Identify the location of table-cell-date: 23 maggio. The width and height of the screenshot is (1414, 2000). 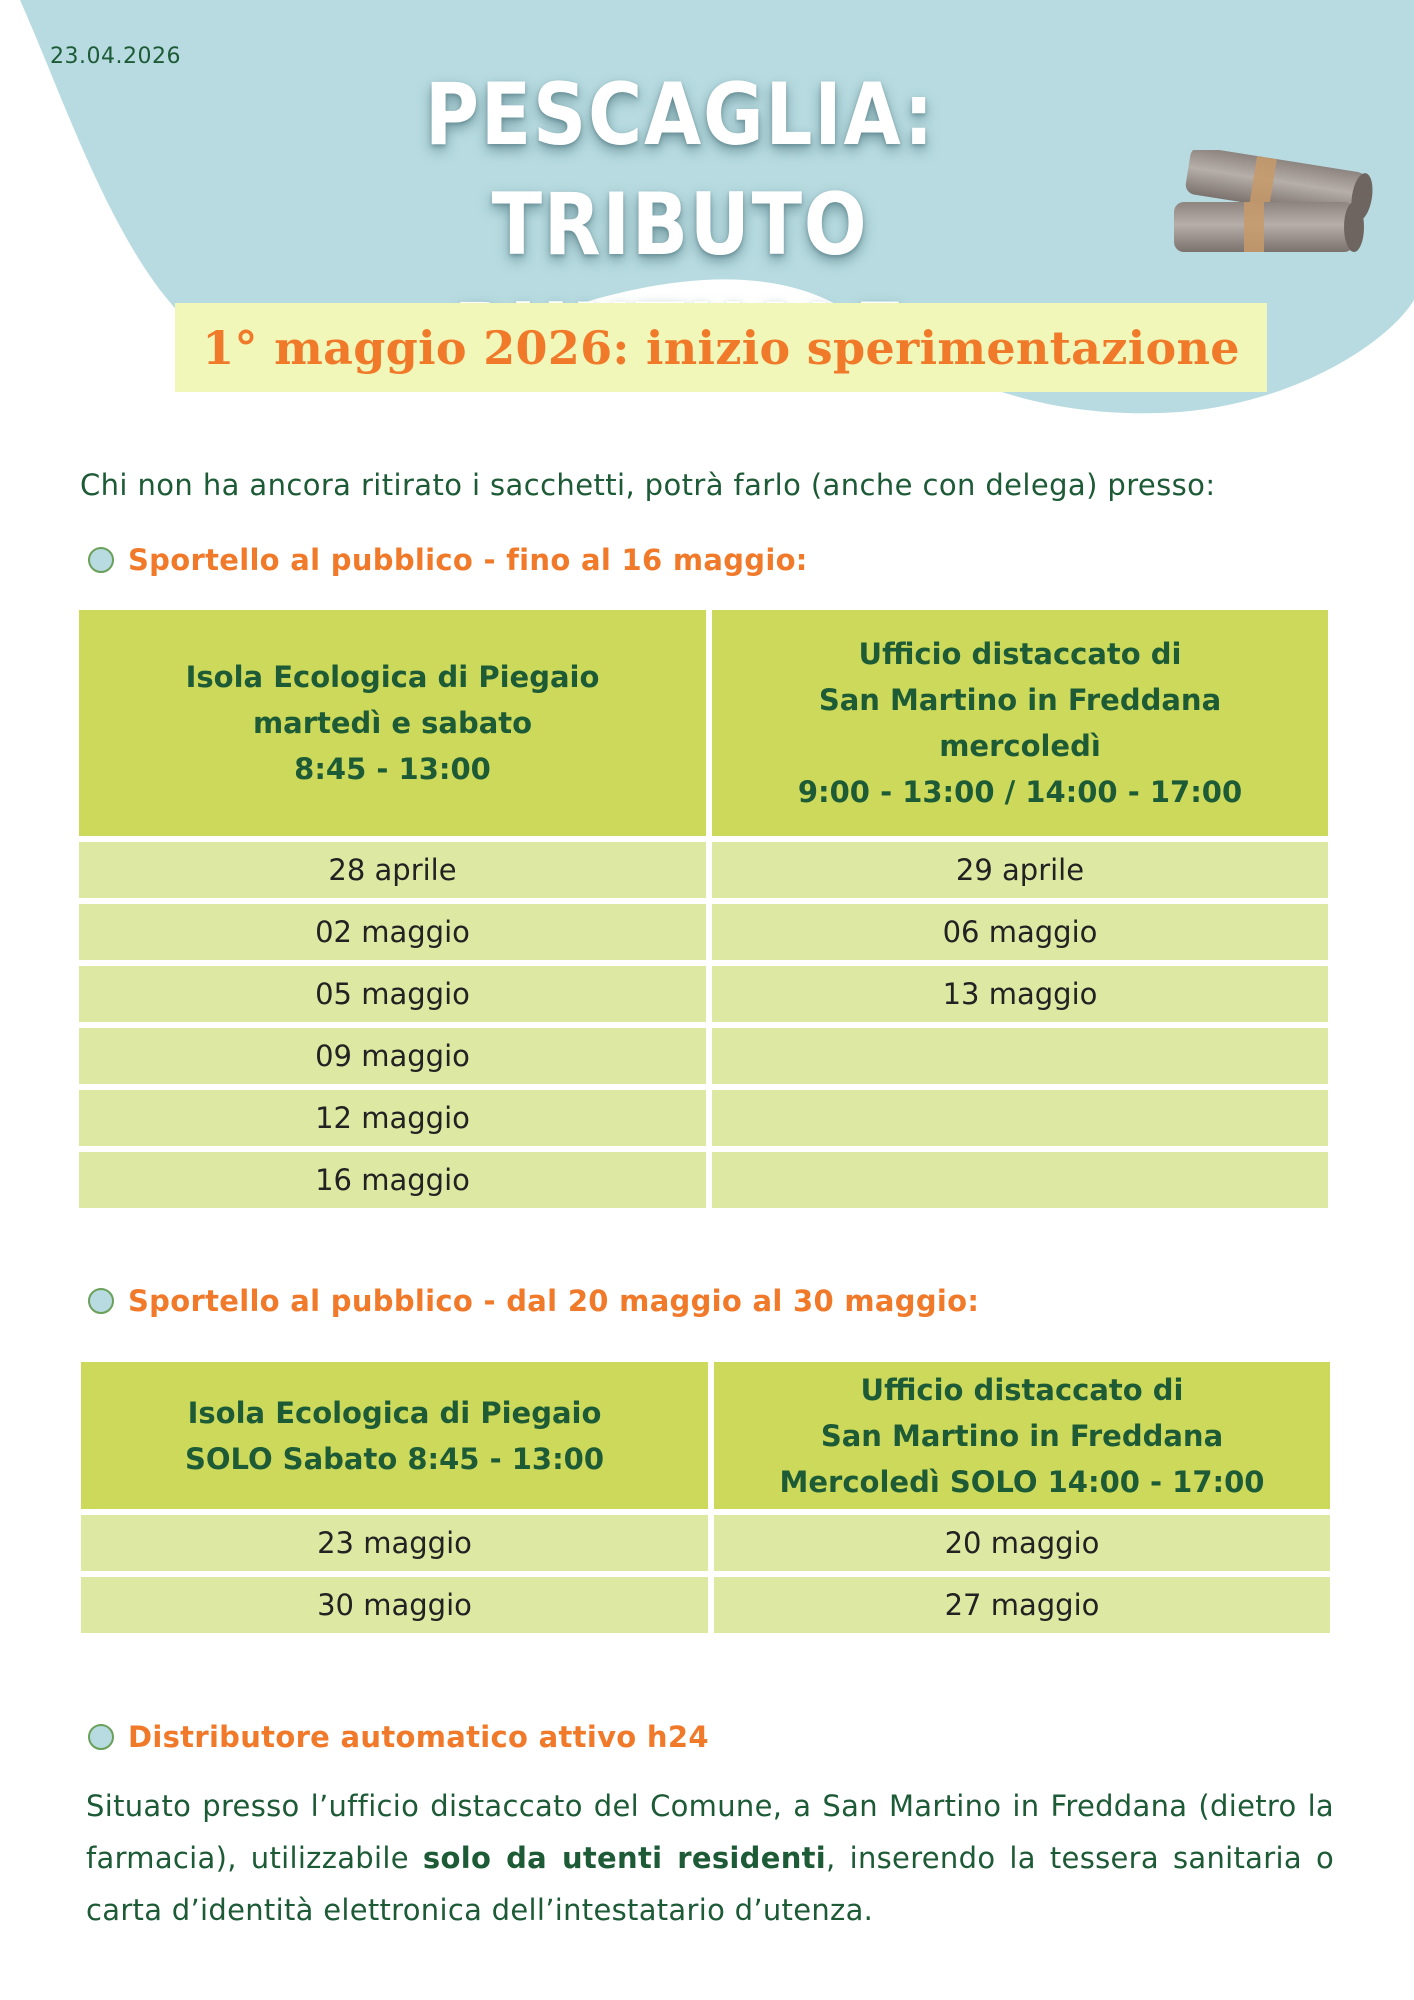
(394, 1543).